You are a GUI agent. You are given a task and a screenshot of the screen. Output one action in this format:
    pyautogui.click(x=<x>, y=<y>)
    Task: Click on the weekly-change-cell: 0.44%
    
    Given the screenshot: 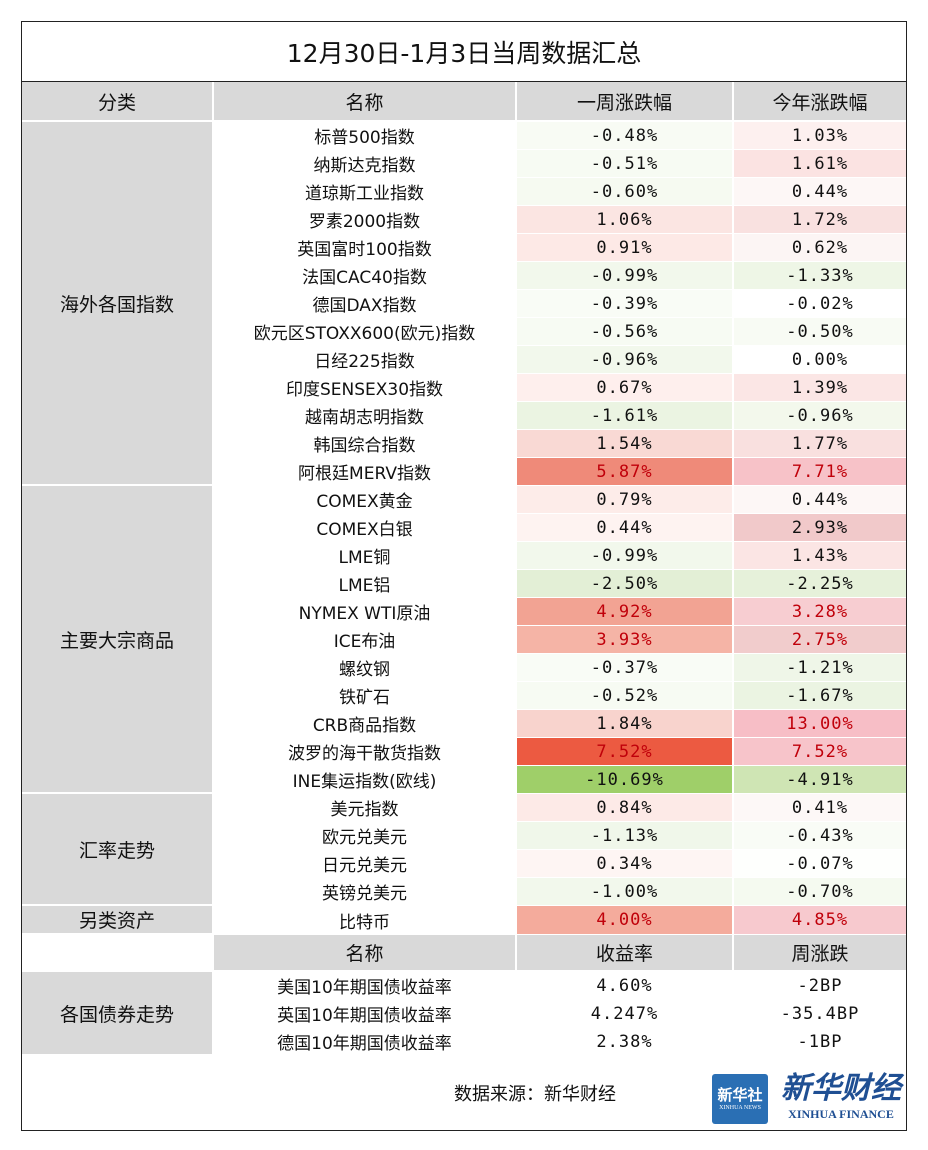 What is the action you would take?
    pyautogui.click(x=623, y=528)
    